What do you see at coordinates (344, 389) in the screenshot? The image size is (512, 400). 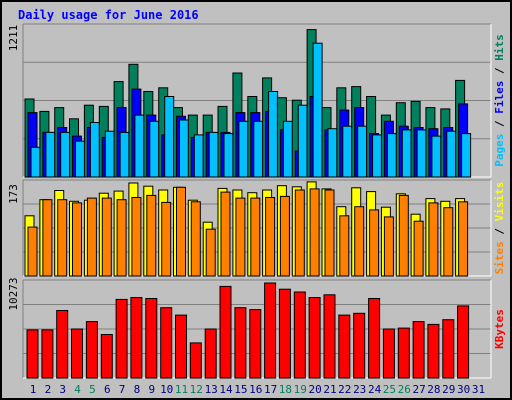 I see `x-tick-day-22: 22` at bounding box center [344, 389].